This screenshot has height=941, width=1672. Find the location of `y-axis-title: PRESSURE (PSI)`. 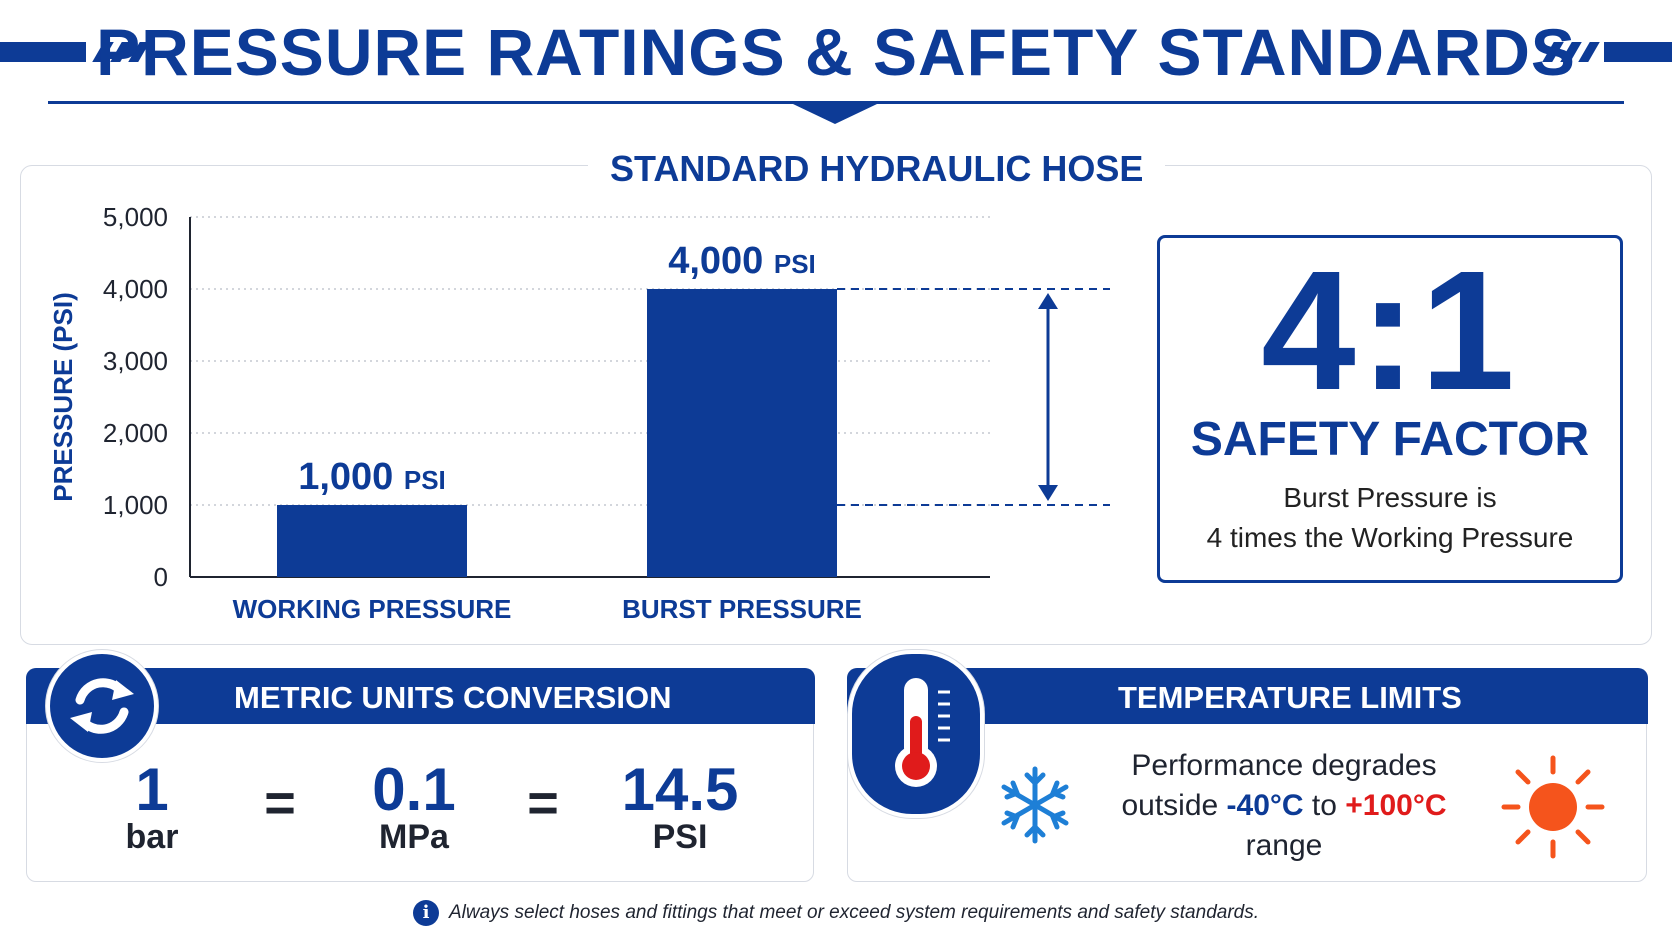

y-axis-title: PRESSURE (PSI) is located at coordinates (63, 397).